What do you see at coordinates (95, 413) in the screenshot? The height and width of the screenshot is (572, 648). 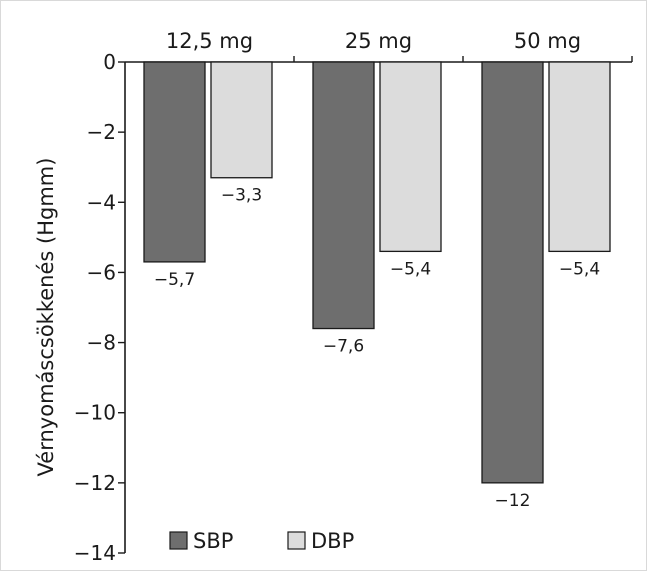 I see `y-tick-label: −10` at bounding box center [95, 413].